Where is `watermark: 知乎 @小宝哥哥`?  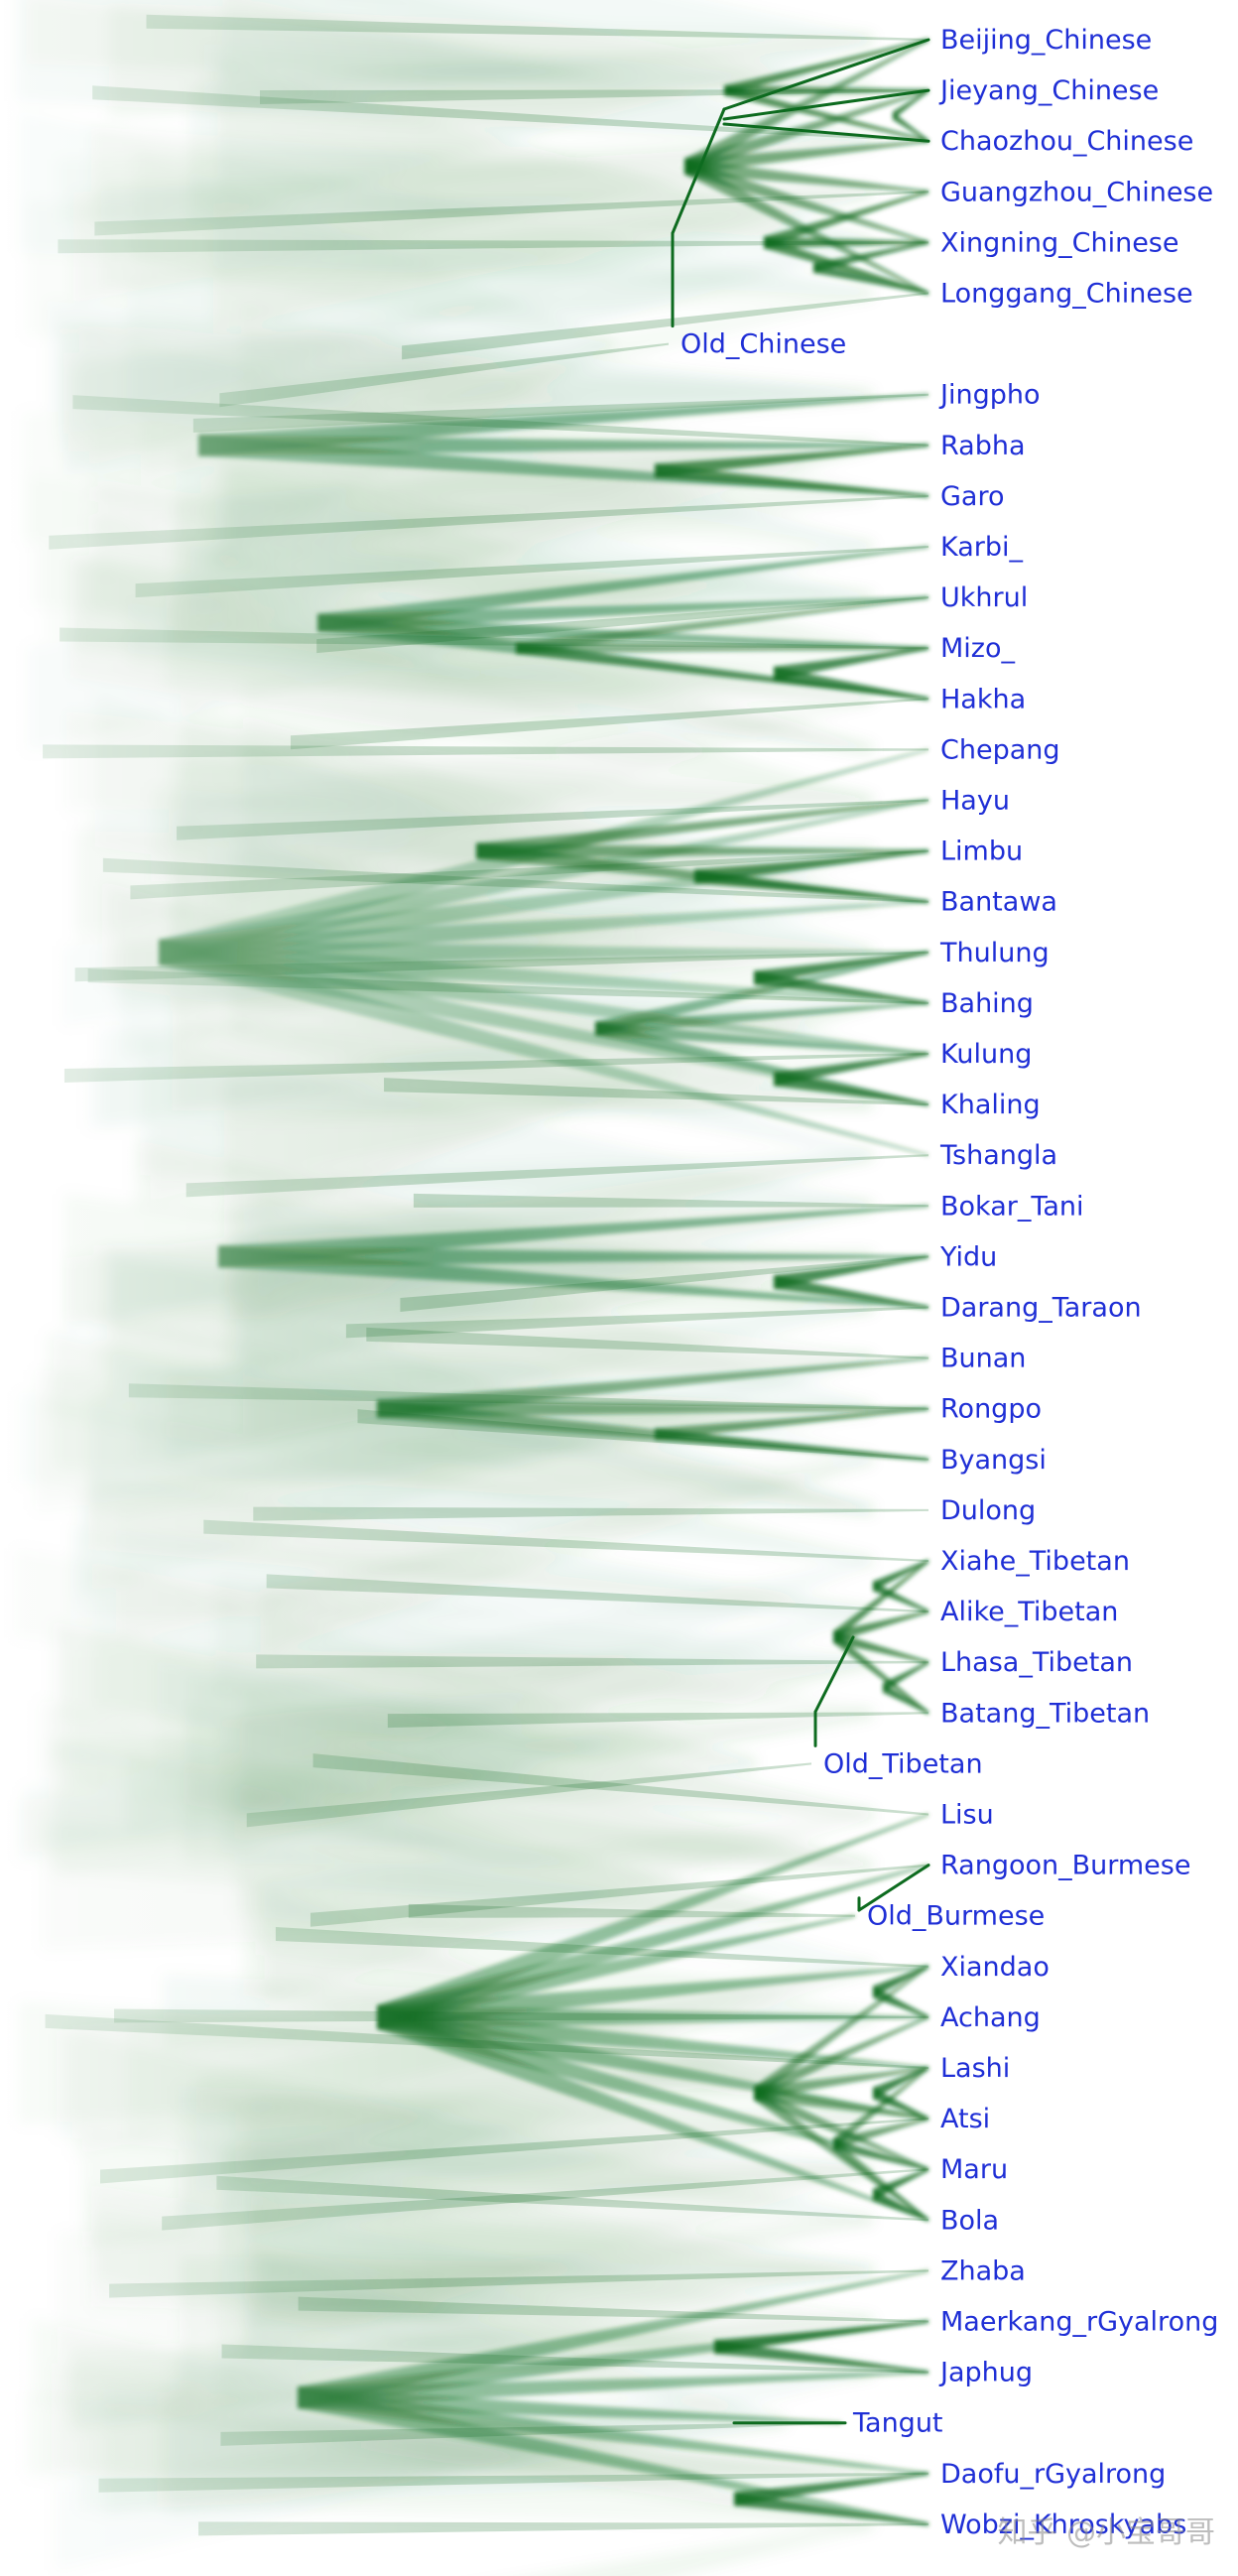
watermark: 知乎 @小宝哥哥 is located at coordinates (1106, 2533).